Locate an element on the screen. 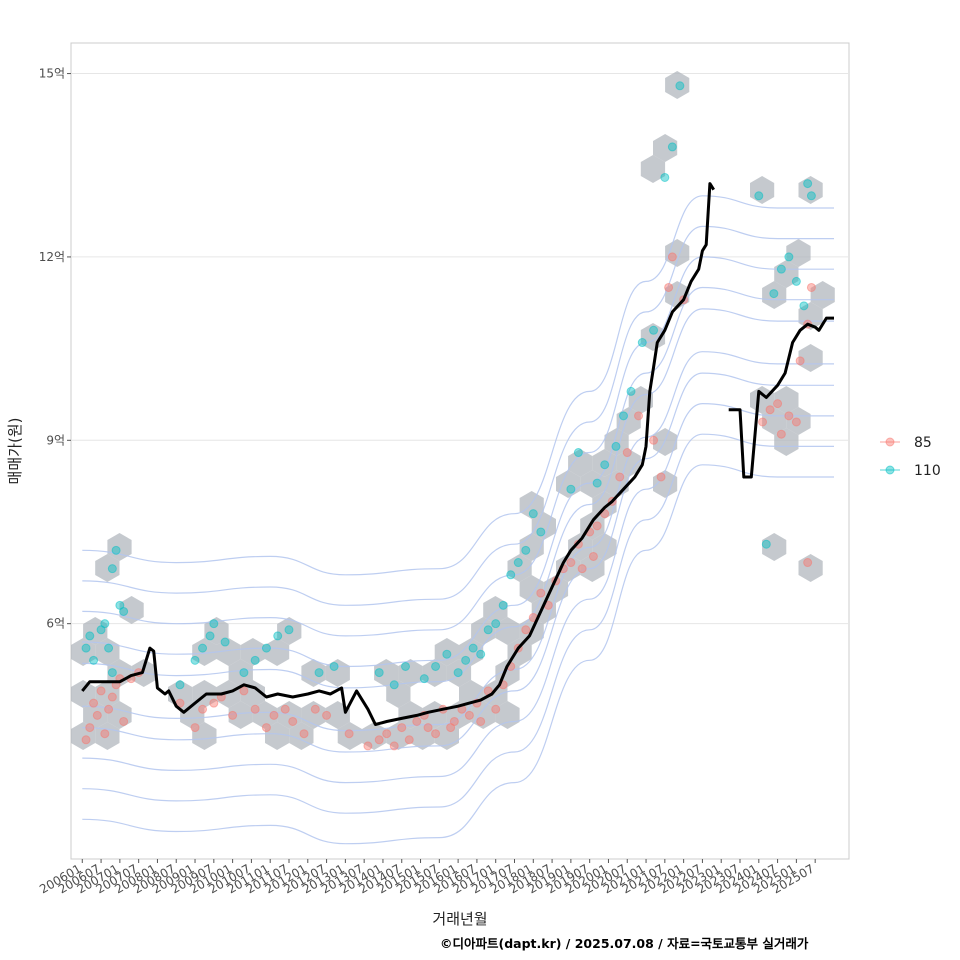 Image resolution: width=960 pixels, height=960 pixels. y-tick-label: 12억 is located at coordinates (52, 257).